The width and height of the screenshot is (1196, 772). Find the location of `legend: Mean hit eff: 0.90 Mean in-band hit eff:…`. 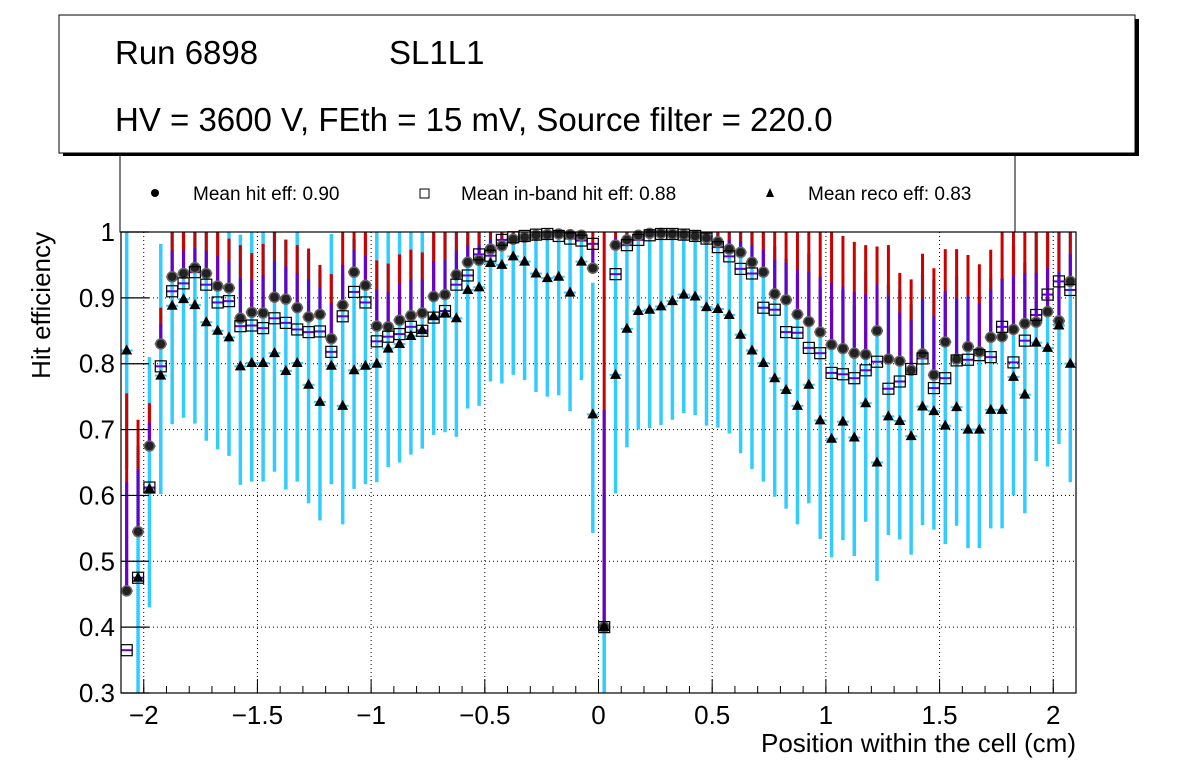

legend: Mean hit eff: 0.90 Mean in-band hit eff:… is located at coordinates (561, 194).